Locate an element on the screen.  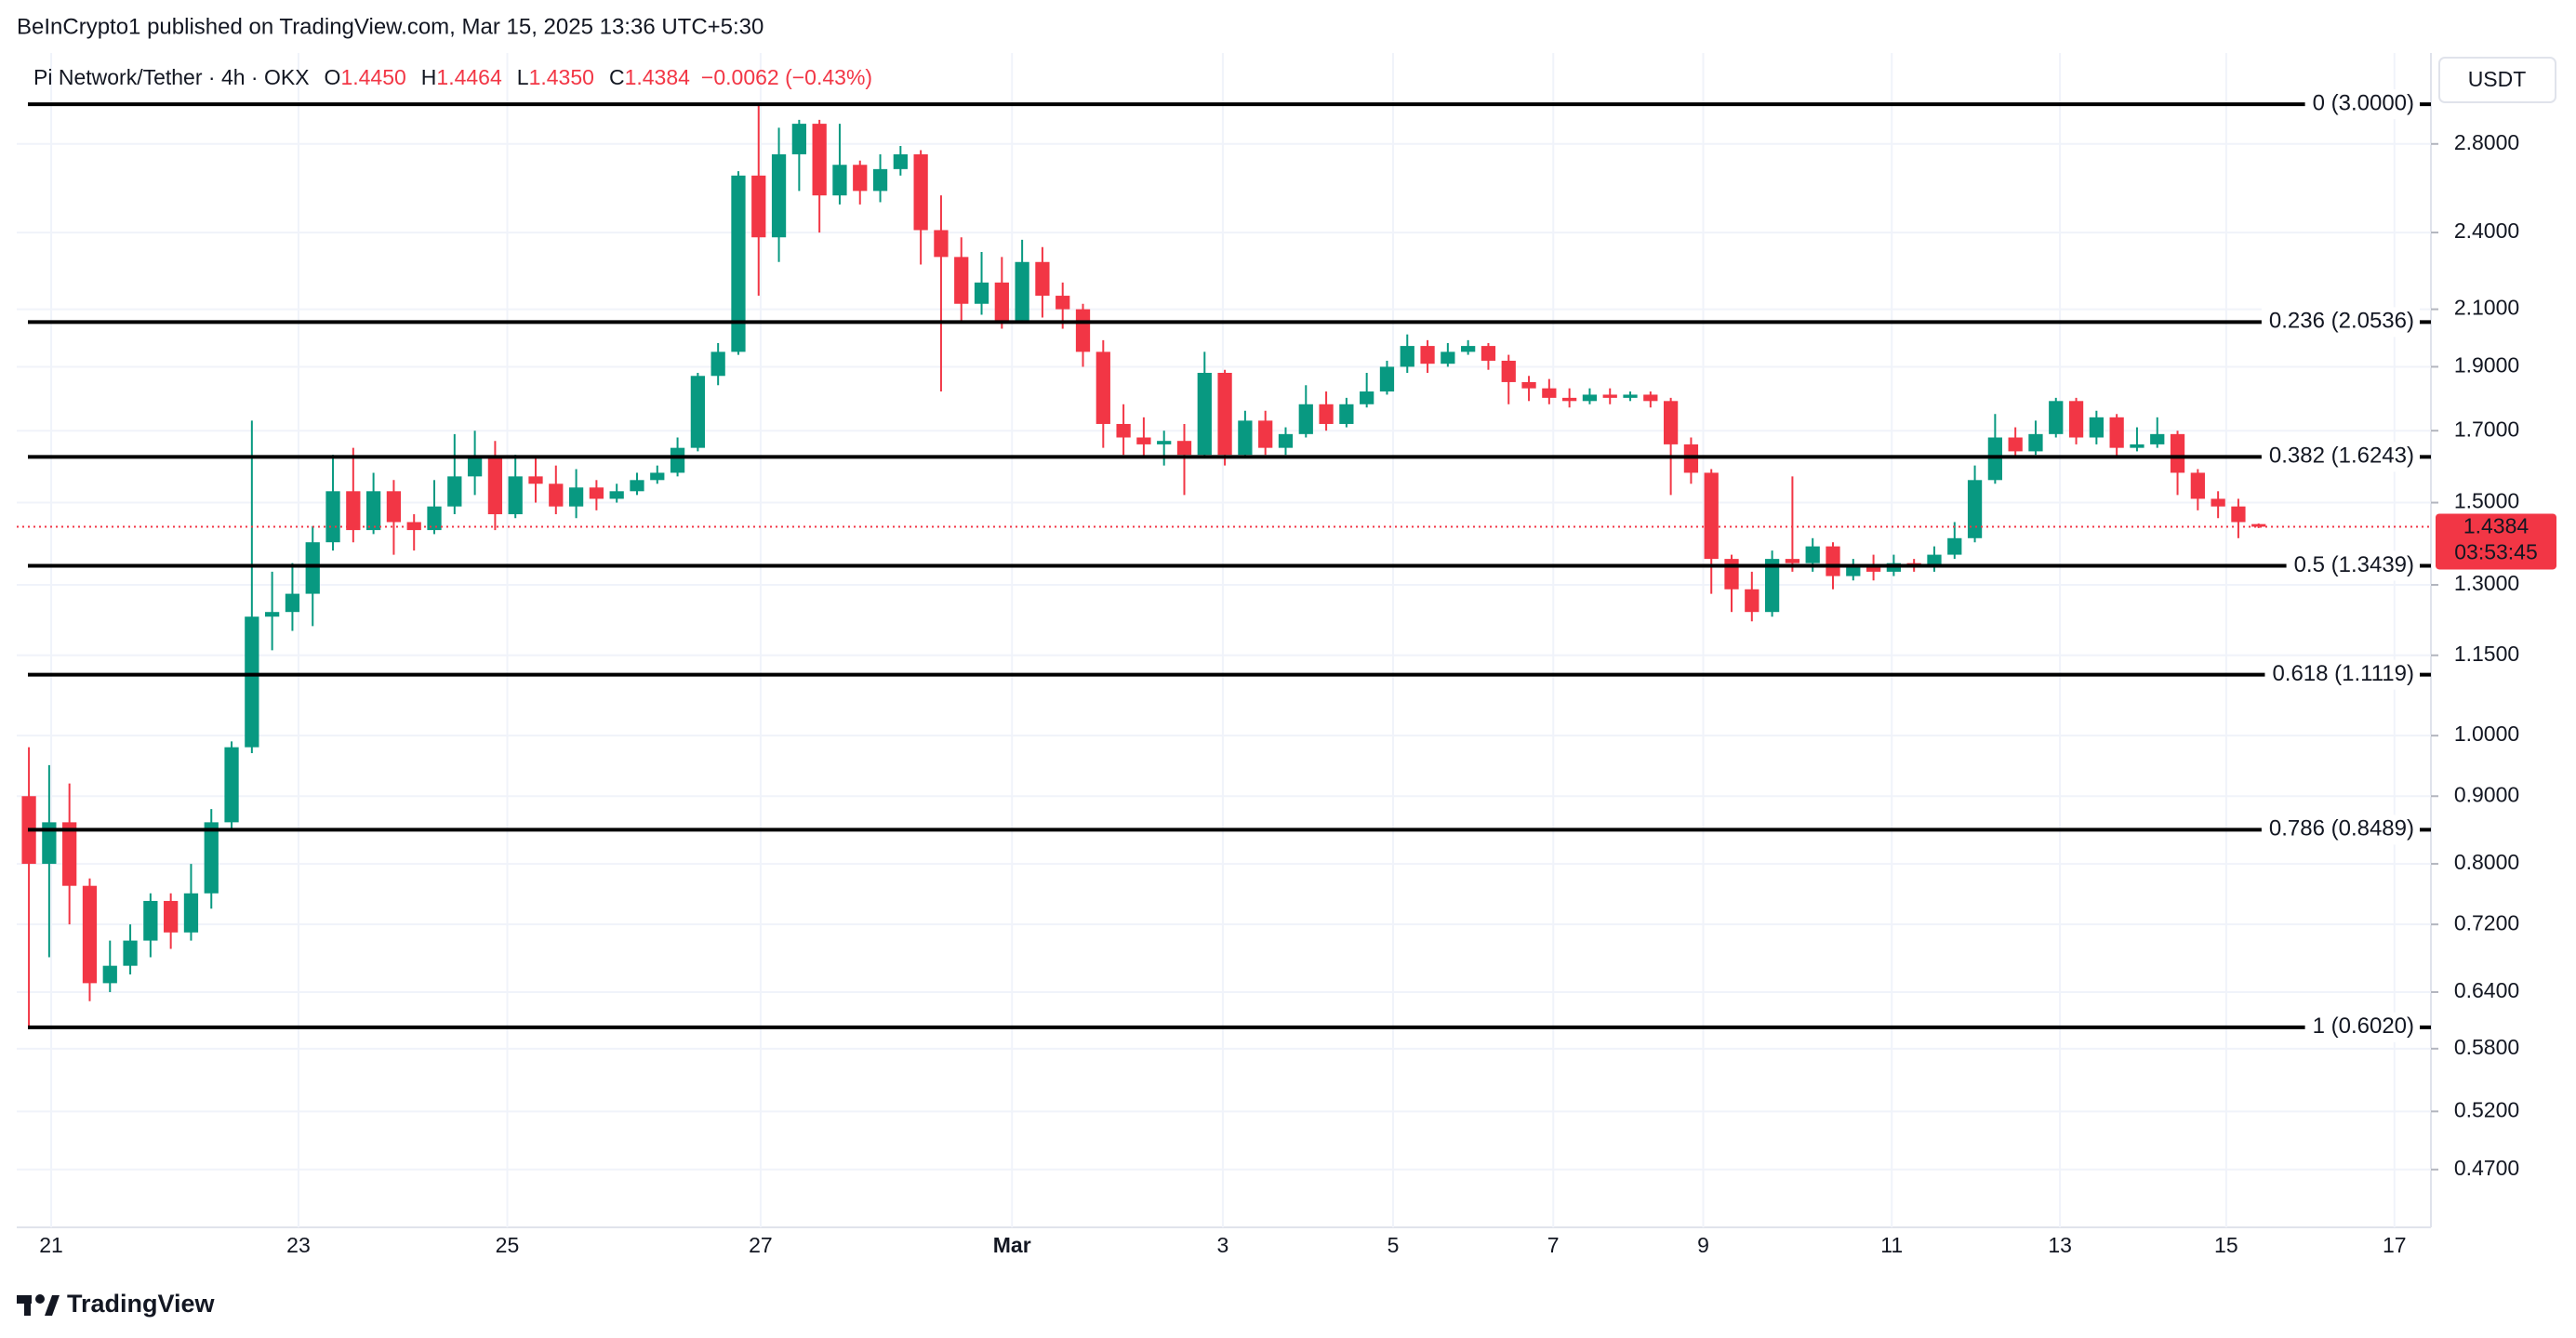
currency-label: USDT is located at coordinates (2497, 79).